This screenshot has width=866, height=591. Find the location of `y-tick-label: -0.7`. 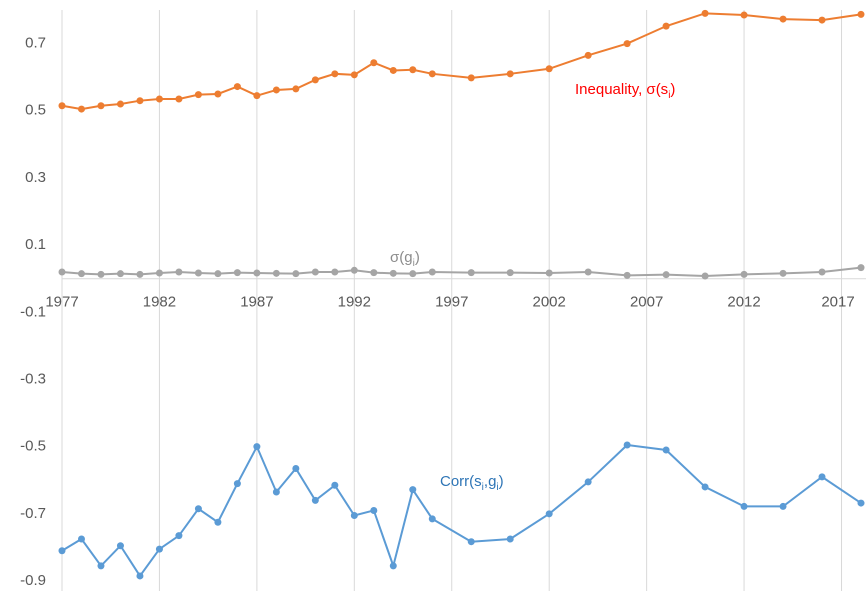

y-tick-label: -0.7 is located at coordinates (33, 513).